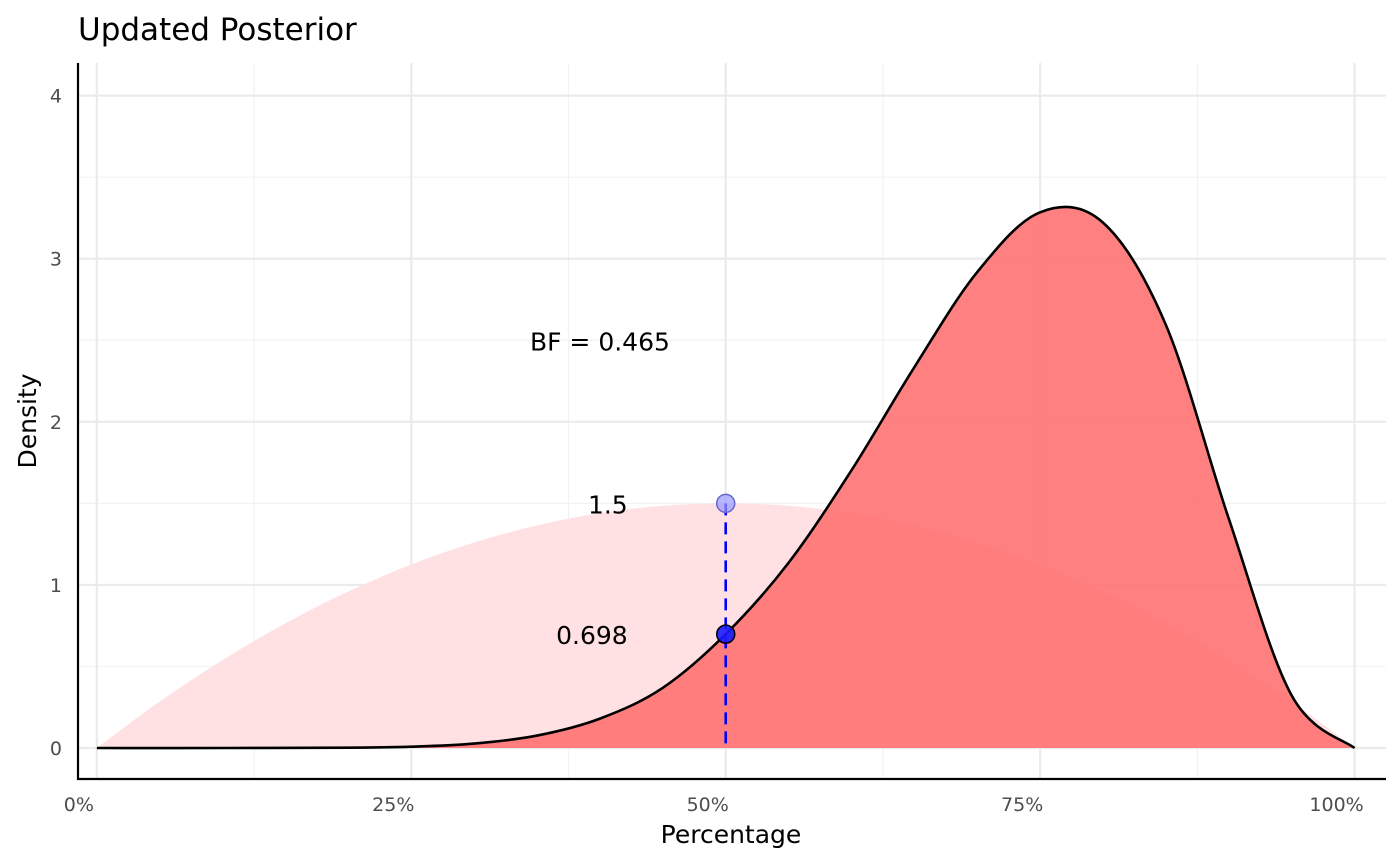 This screenshot has height=865, width=1400. I want to click on posterior-point, so click(725, 634).